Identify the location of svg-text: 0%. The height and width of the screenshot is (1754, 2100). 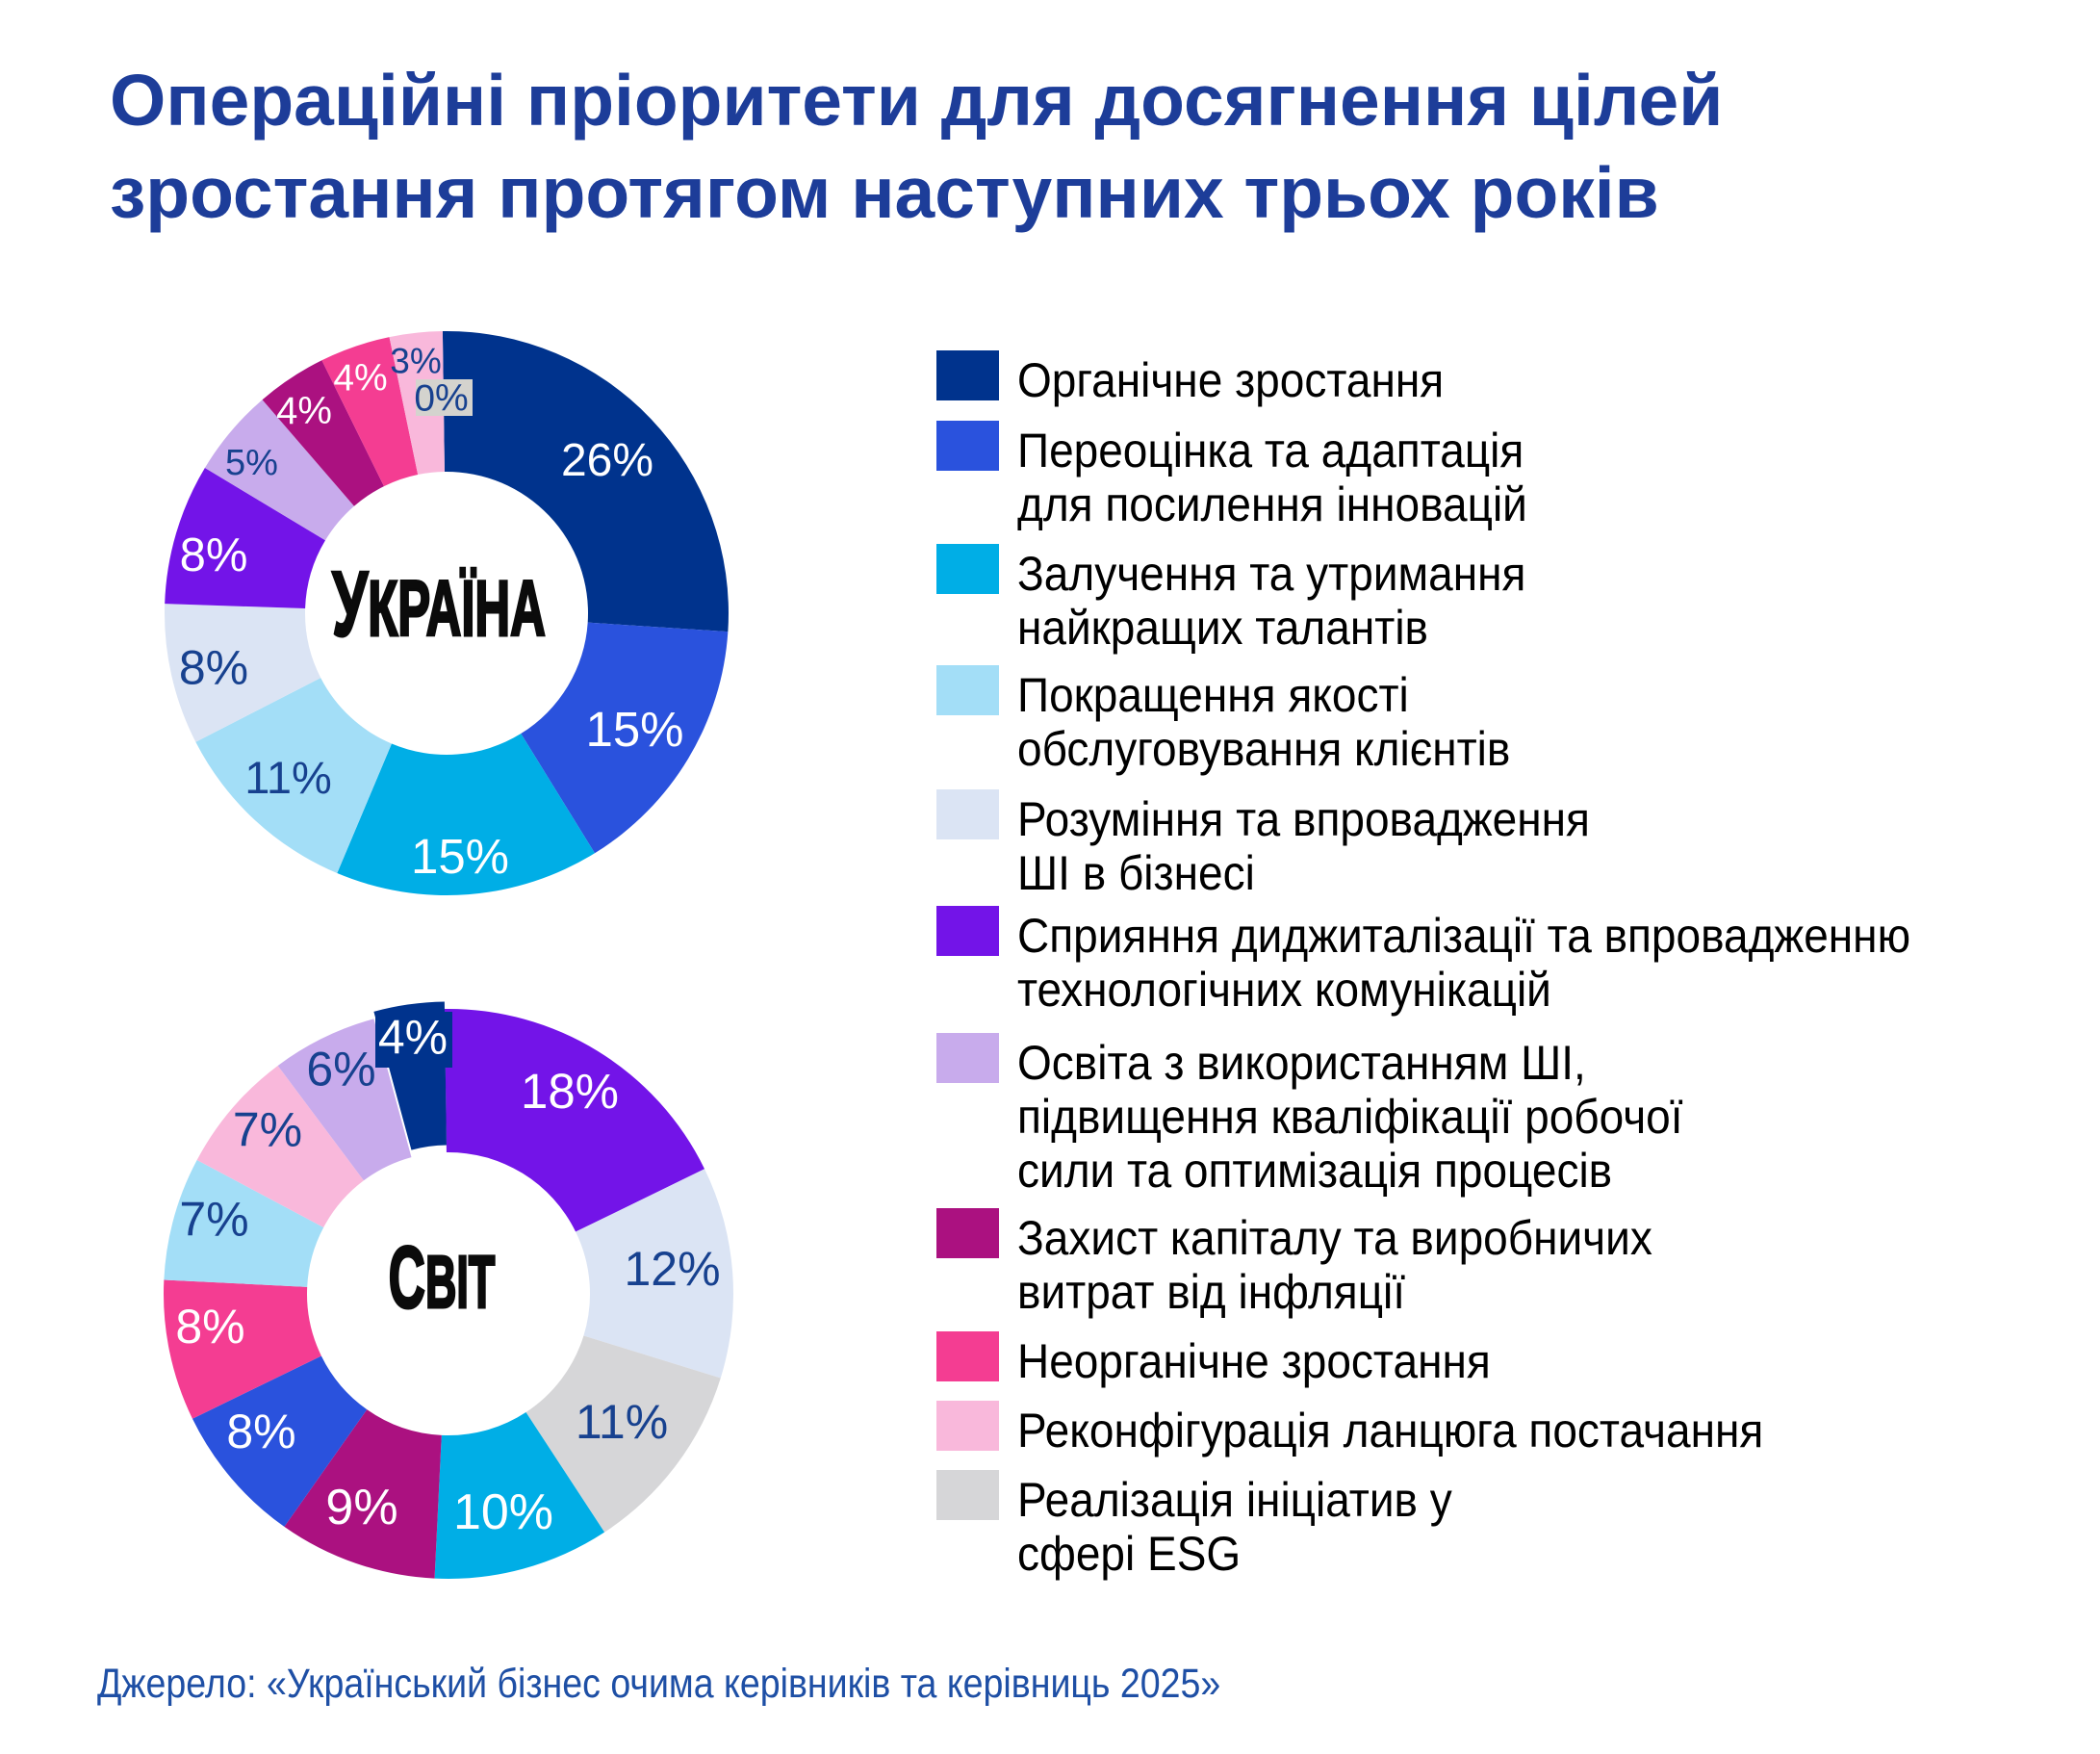
(441, 399).